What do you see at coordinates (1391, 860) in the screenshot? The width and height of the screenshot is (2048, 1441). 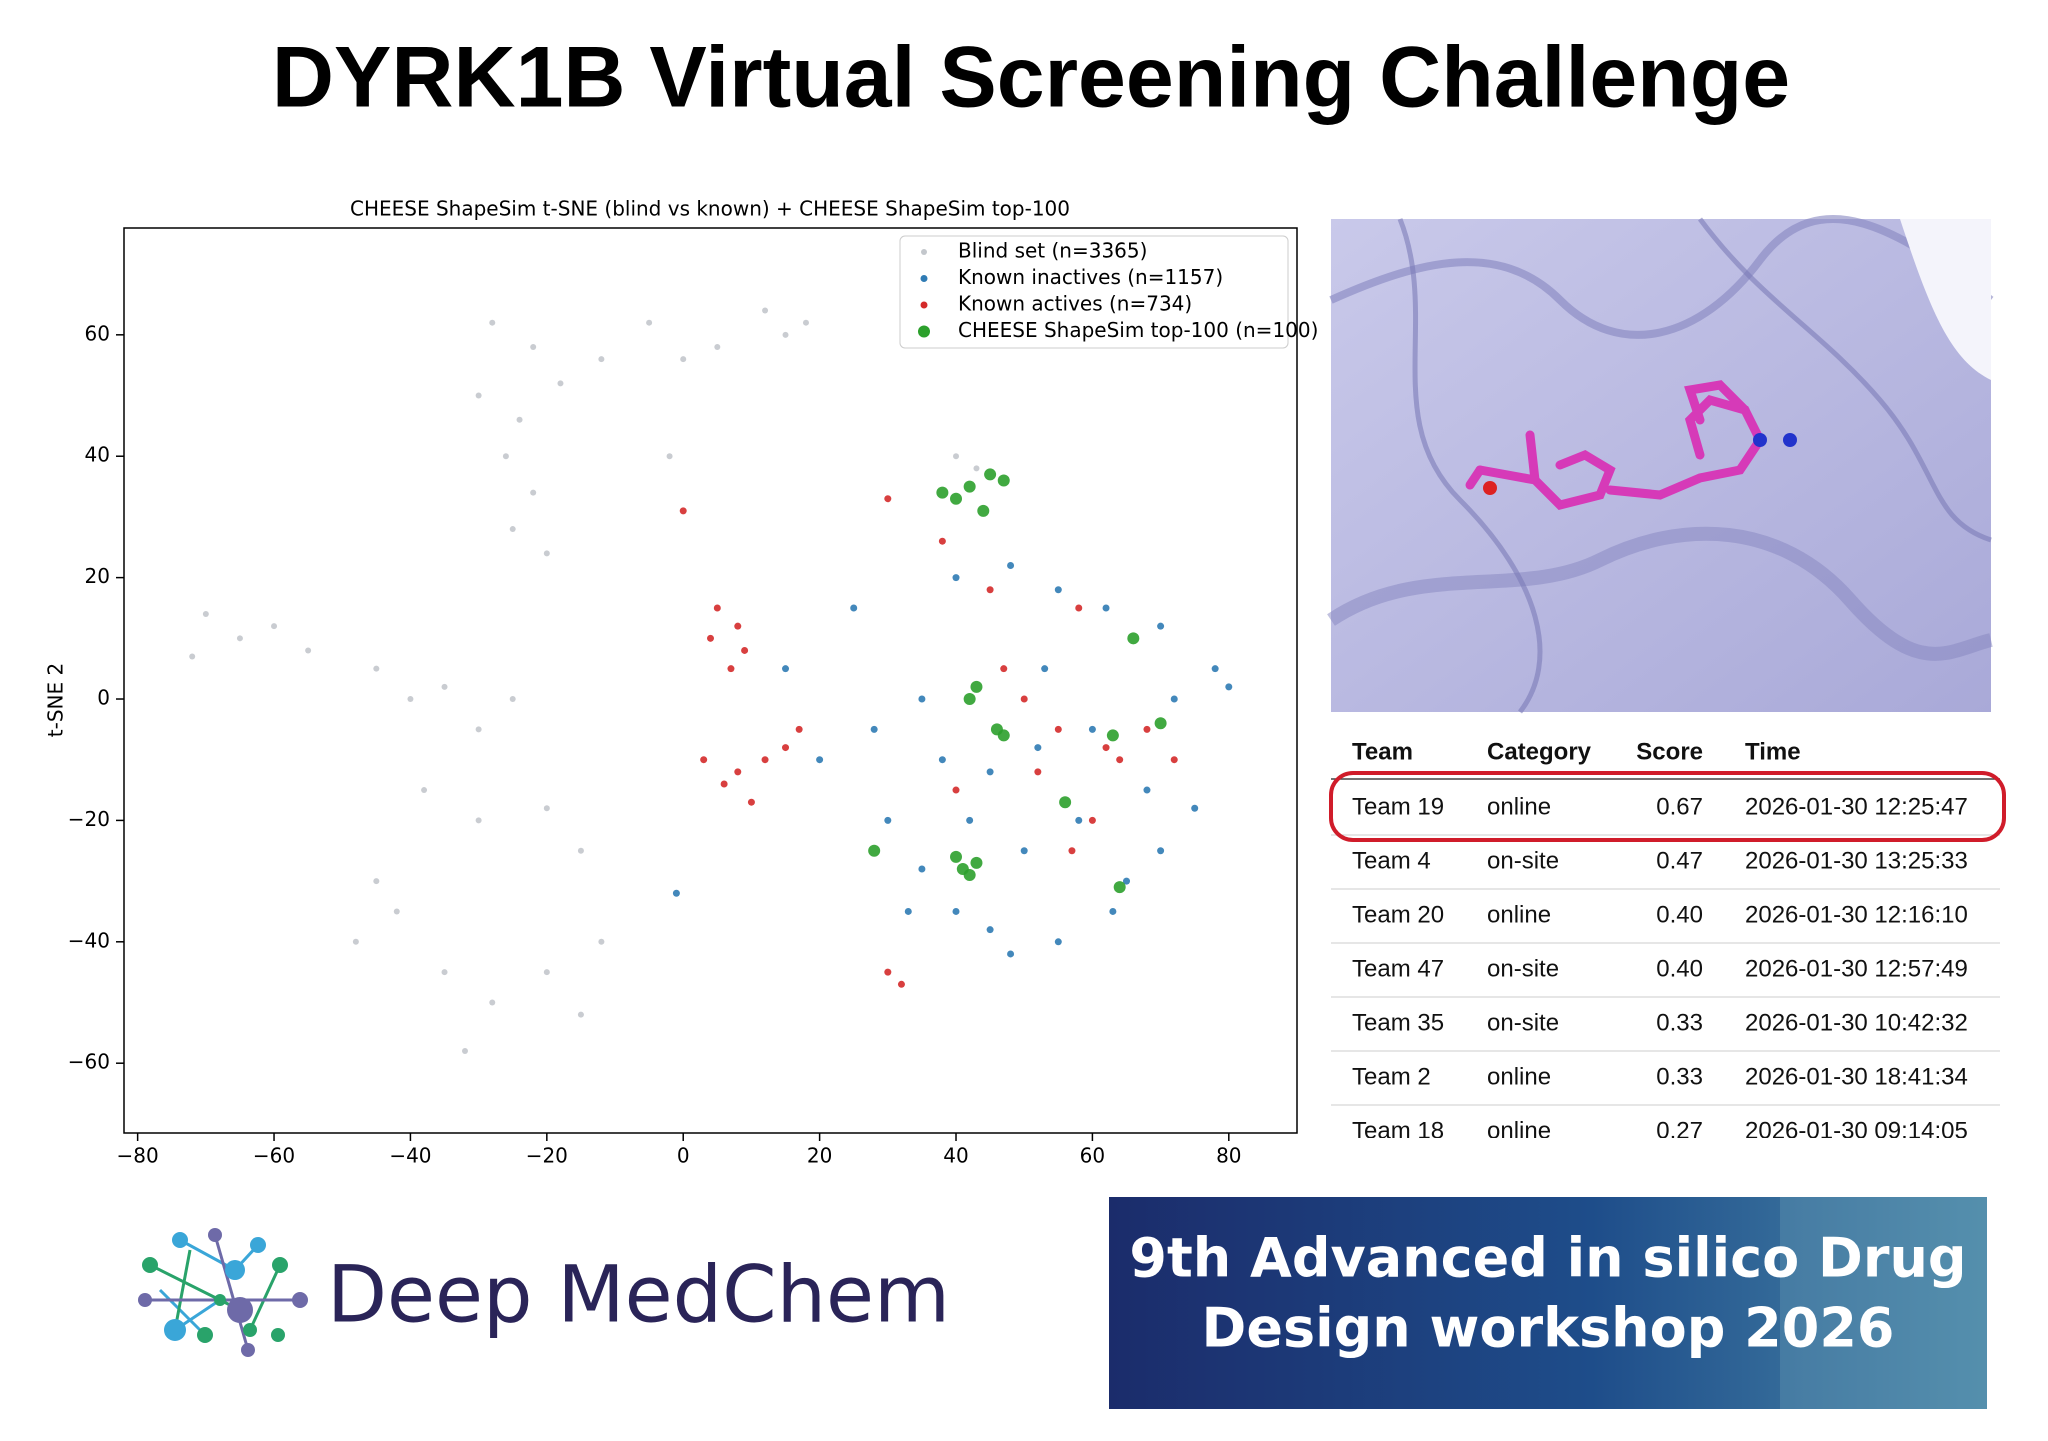 I see `table-cell: Team 4` at bounding box center [1391, 860].